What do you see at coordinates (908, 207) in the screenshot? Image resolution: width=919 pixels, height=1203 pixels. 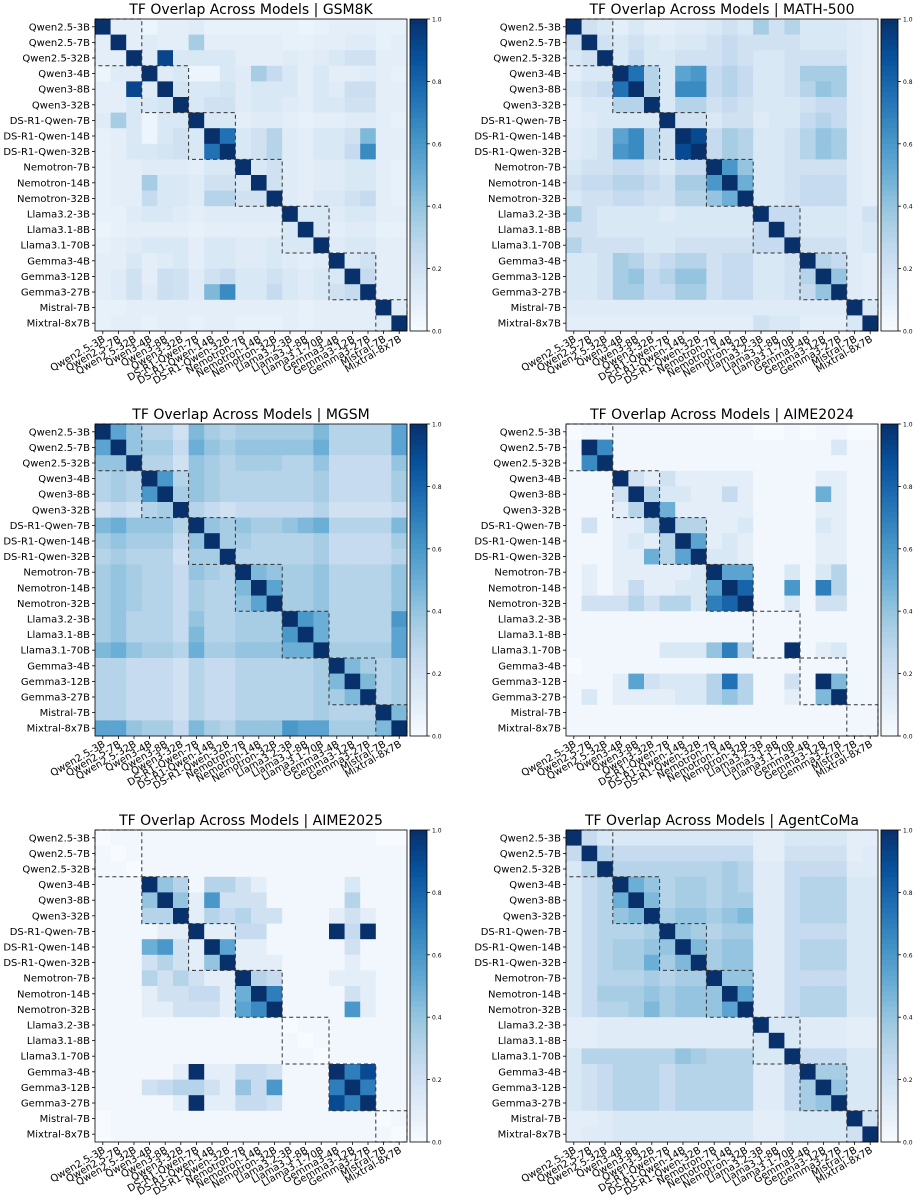 I see `colorbar-tick-label: 0.4` at bounding box center [908, 207].